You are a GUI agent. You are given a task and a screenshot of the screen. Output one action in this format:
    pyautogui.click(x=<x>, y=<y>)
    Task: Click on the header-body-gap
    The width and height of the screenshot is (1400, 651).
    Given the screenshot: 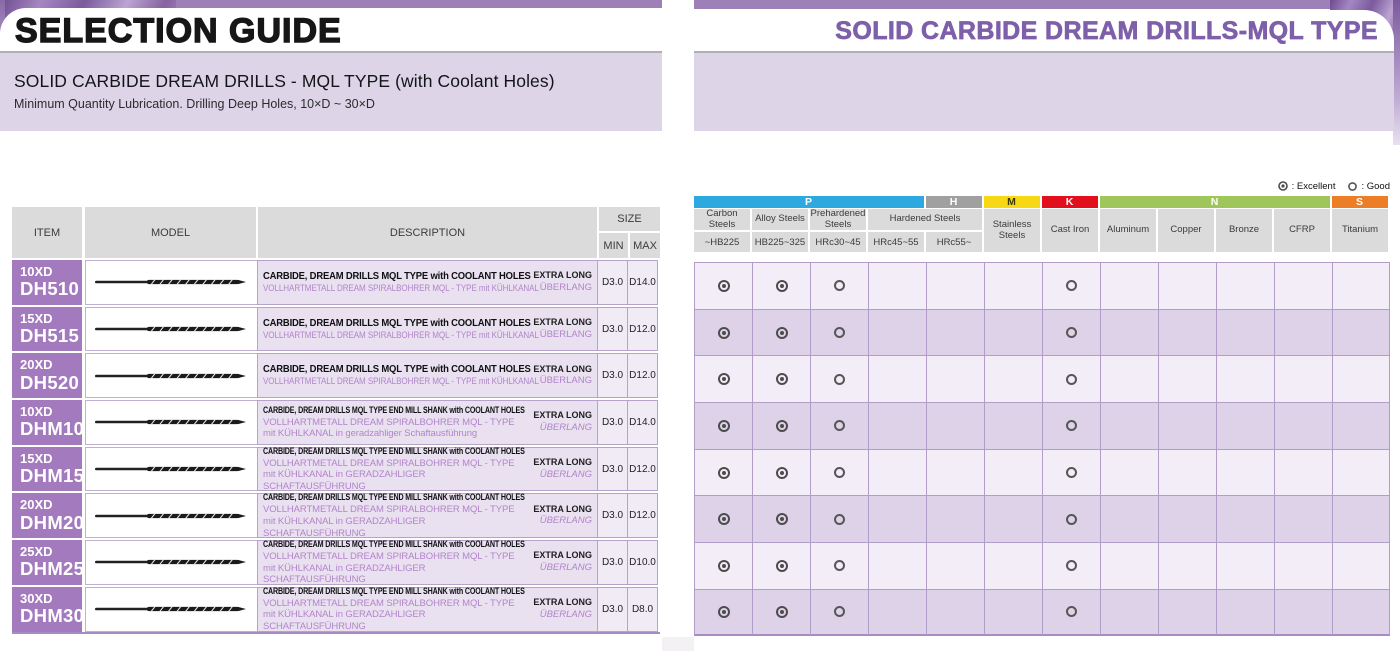 What is the action you would take?
    pyautogui.click(x=1042, y=257)
    